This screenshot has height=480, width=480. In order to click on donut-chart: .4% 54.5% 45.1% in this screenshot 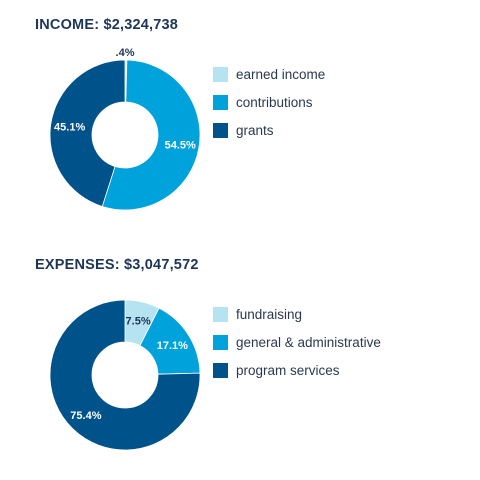, I will do `click(125, 129)`.